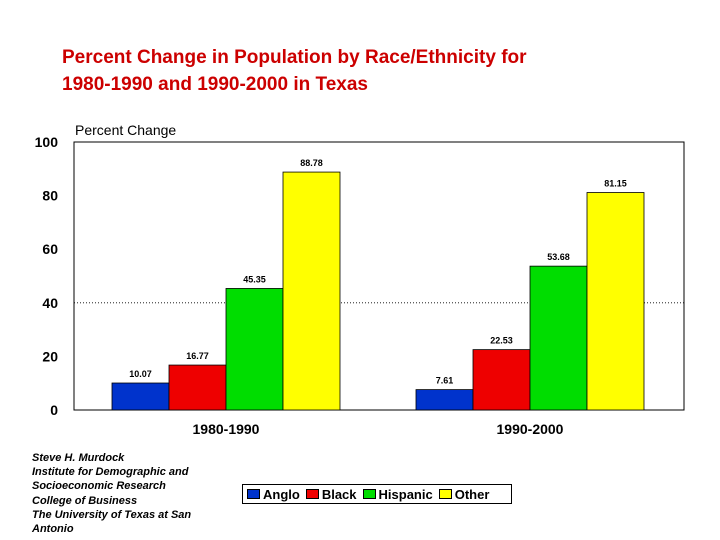 This screenshot has height=540, width=720. What do you see at coordinates (47, 142) in the screenshot?
I see `y-tick-label-100: 100` at bounding box center [47, 142].